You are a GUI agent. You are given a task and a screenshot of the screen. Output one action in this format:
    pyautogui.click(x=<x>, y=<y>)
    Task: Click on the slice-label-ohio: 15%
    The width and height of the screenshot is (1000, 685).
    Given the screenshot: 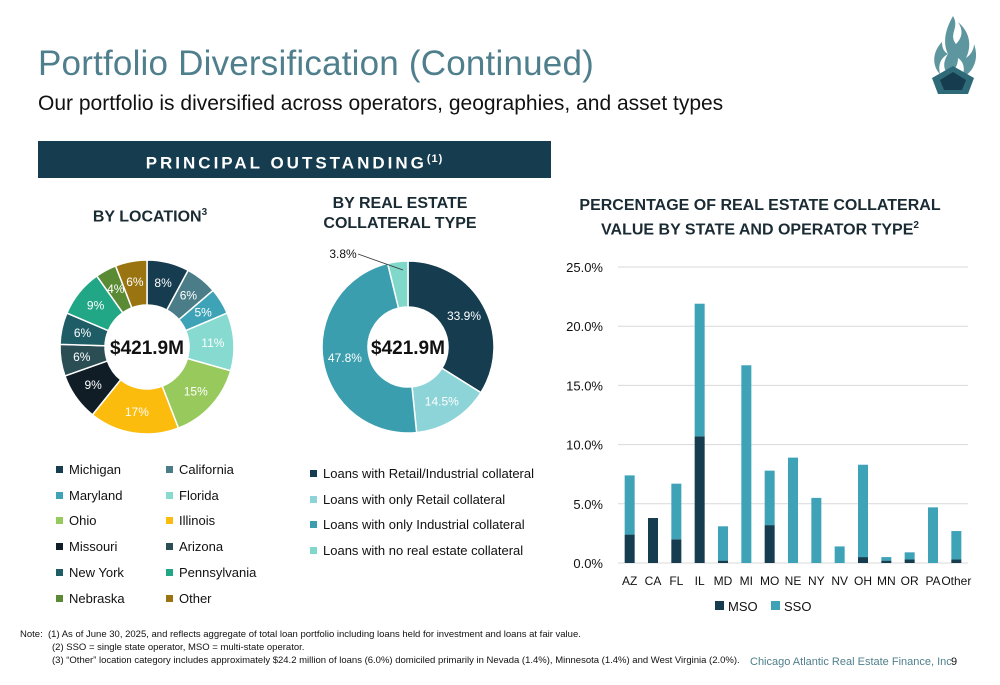 What is the action you would take?
    pyautogui.click(x=196, y=391)
    